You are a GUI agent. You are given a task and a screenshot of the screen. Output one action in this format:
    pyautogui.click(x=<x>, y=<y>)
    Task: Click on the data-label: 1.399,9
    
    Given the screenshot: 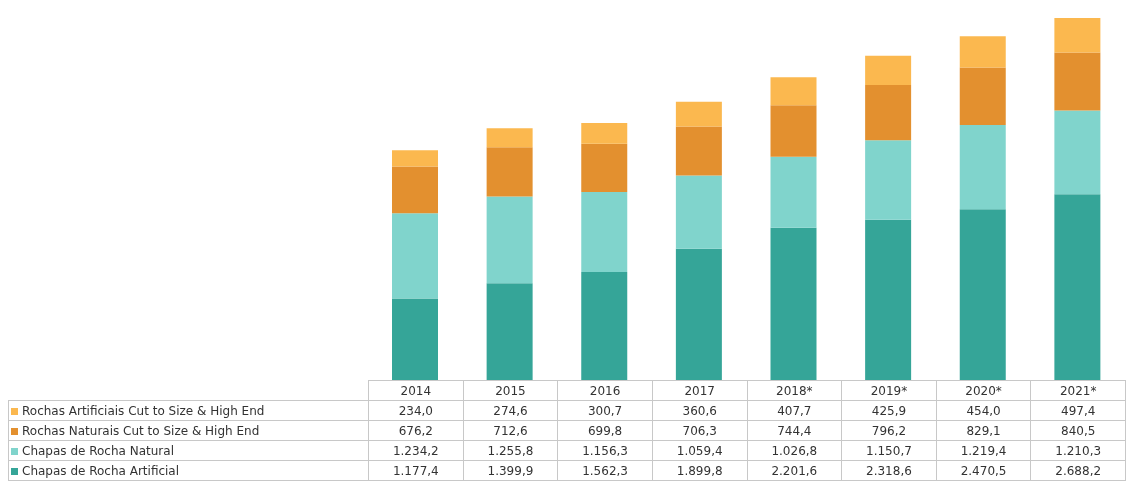 What is the action you would take?
    pyautogui.click(x=510, y=470)
    